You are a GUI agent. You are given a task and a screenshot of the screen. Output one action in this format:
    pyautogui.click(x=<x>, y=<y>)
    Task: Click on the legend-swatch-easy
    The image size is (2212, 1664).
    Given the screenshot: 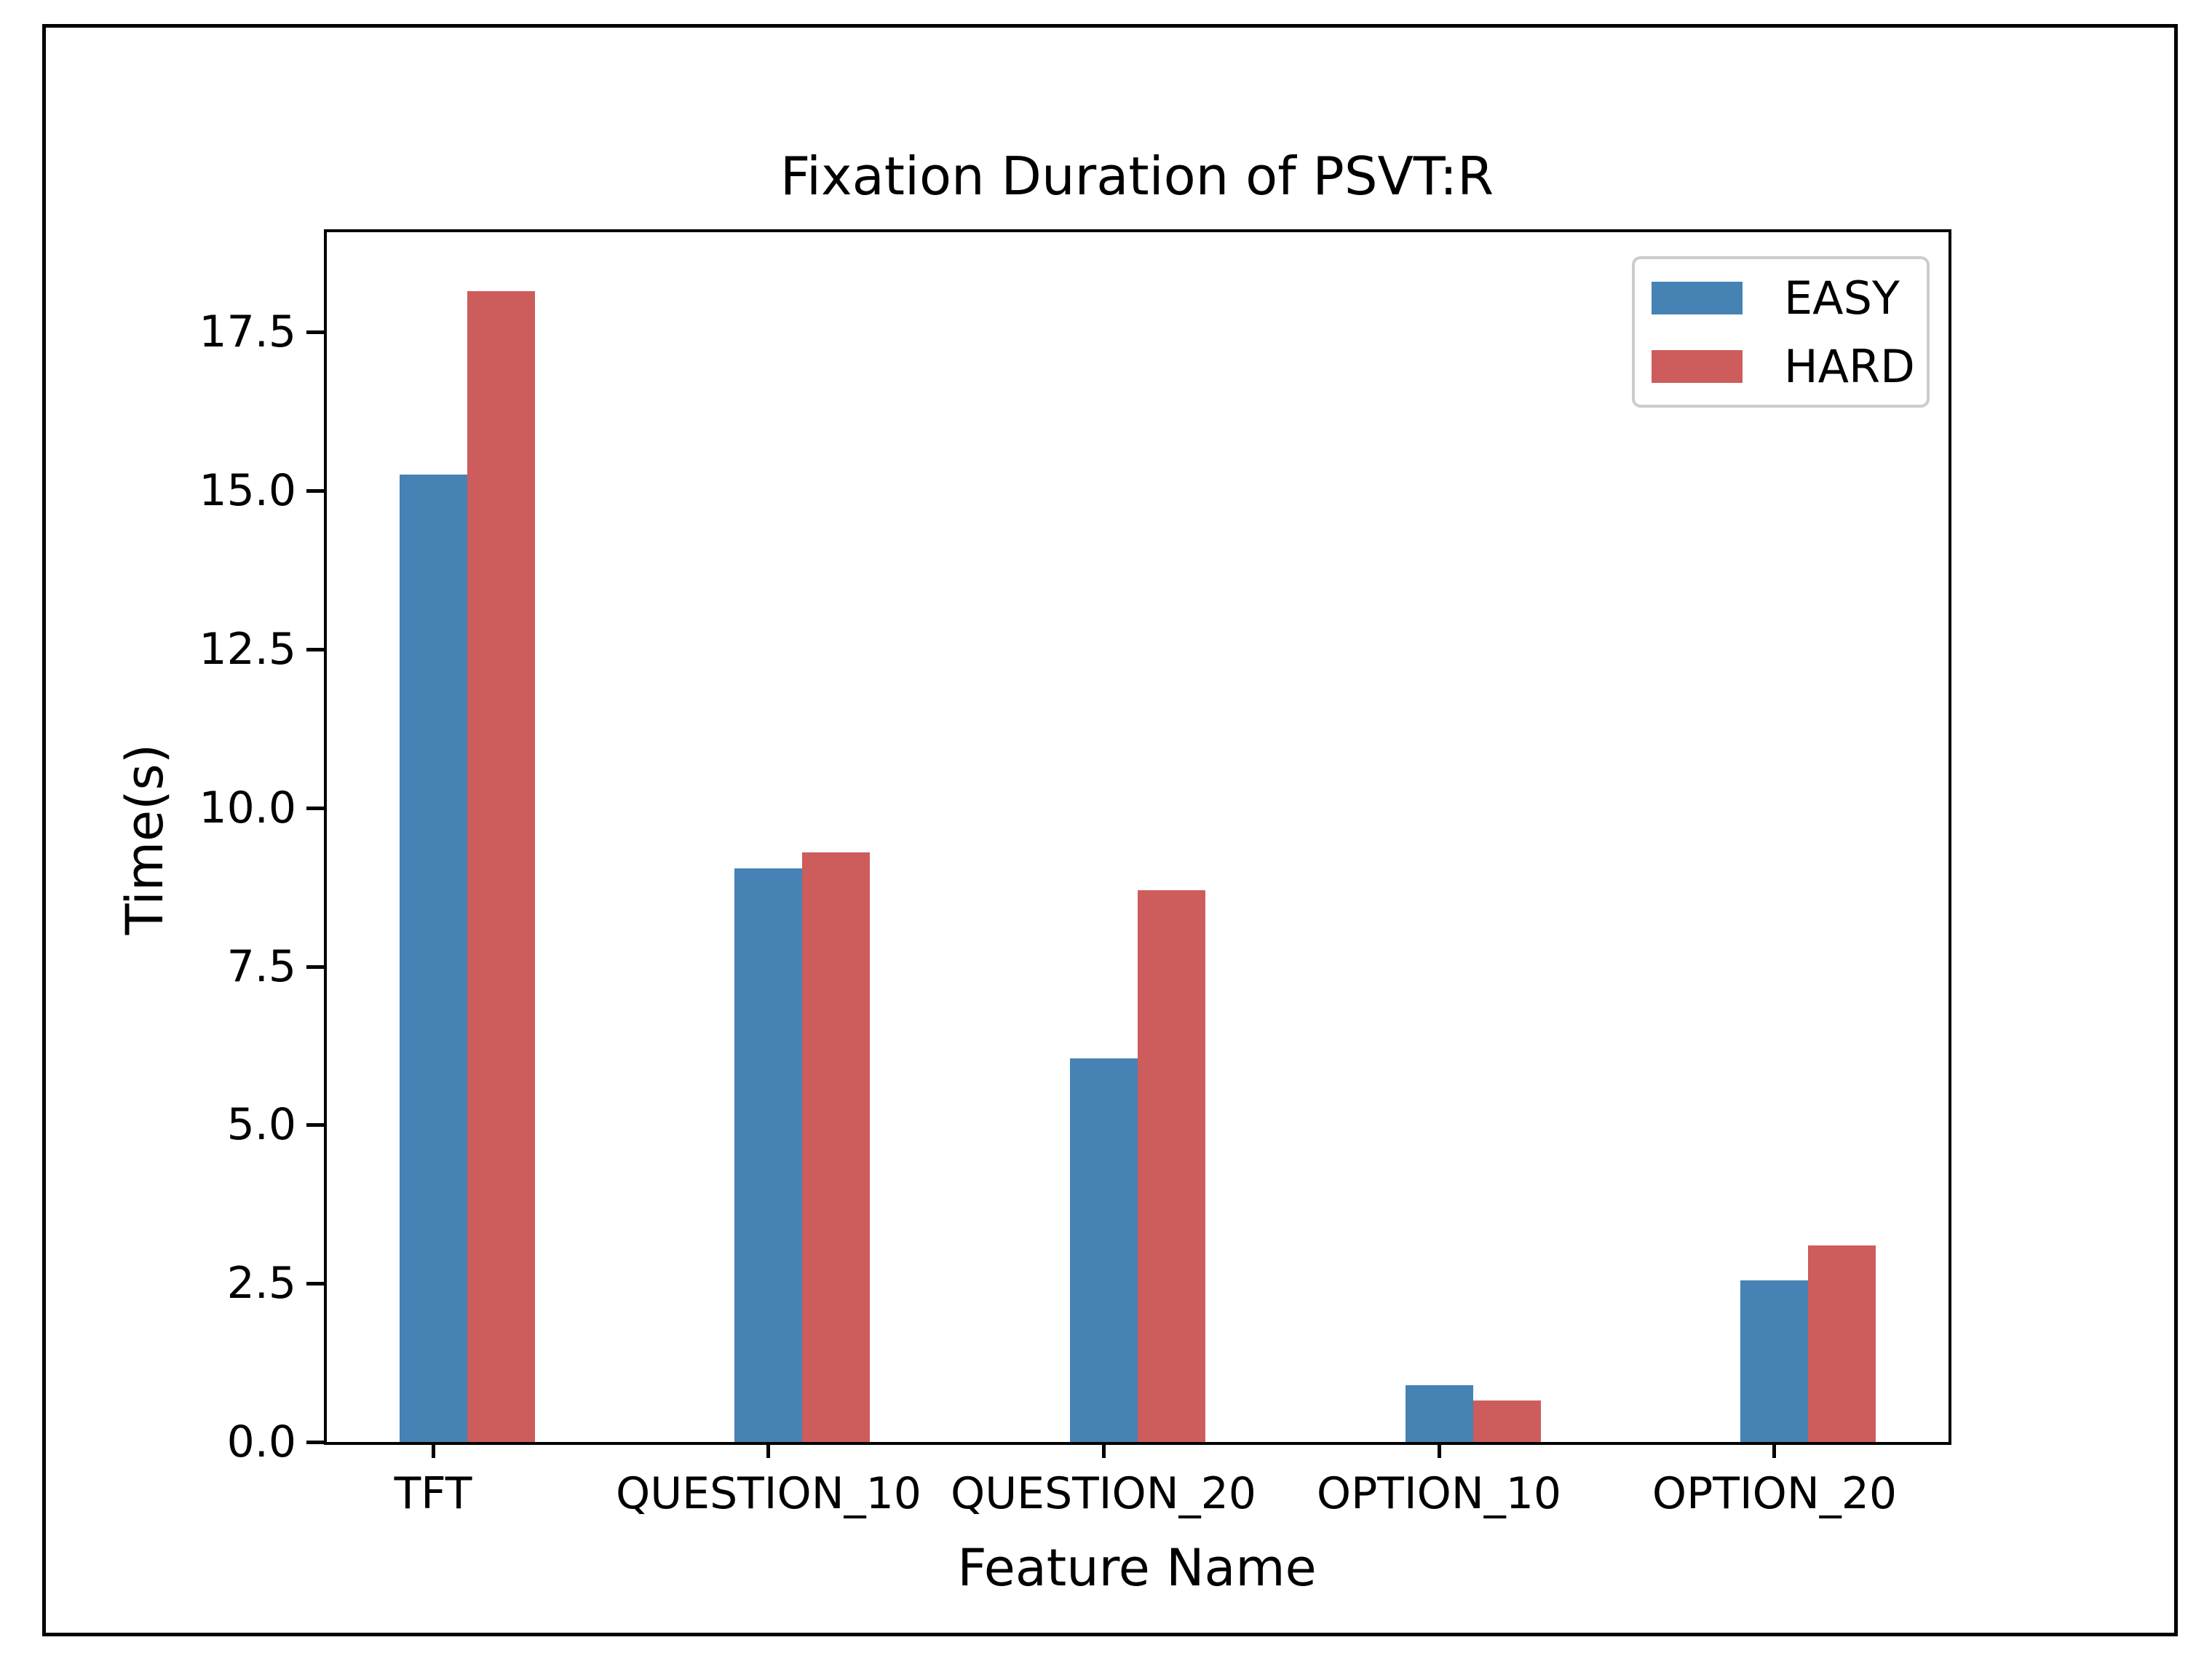 What is the action you would take?
    pyautogui.click(x=1697, y=297)
    